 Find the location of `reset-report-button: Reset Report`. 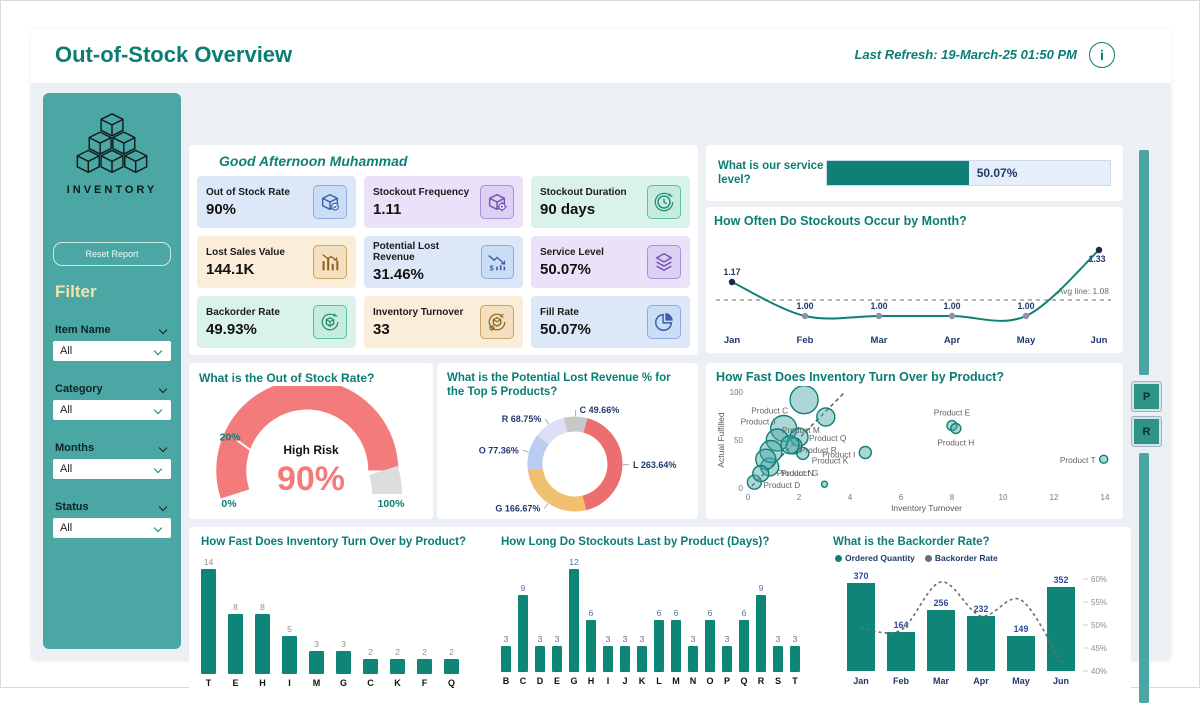

reset-report-button: Reset Report is located at coordinates (112, 254).